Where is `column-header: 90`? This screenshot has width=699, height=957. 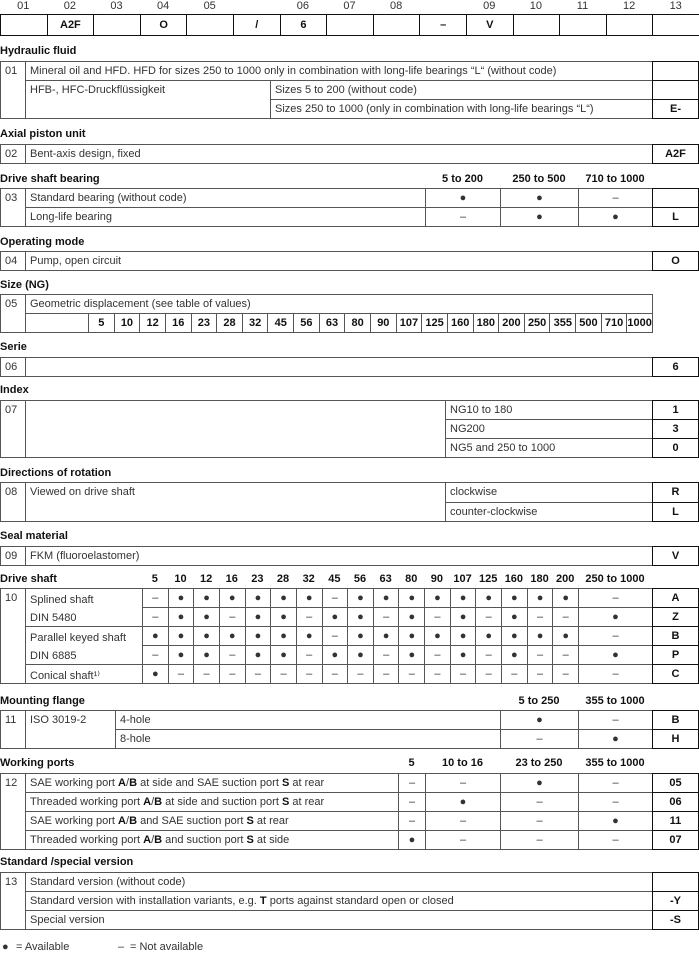
column-header: 90 is located at coordinates (437, 579).